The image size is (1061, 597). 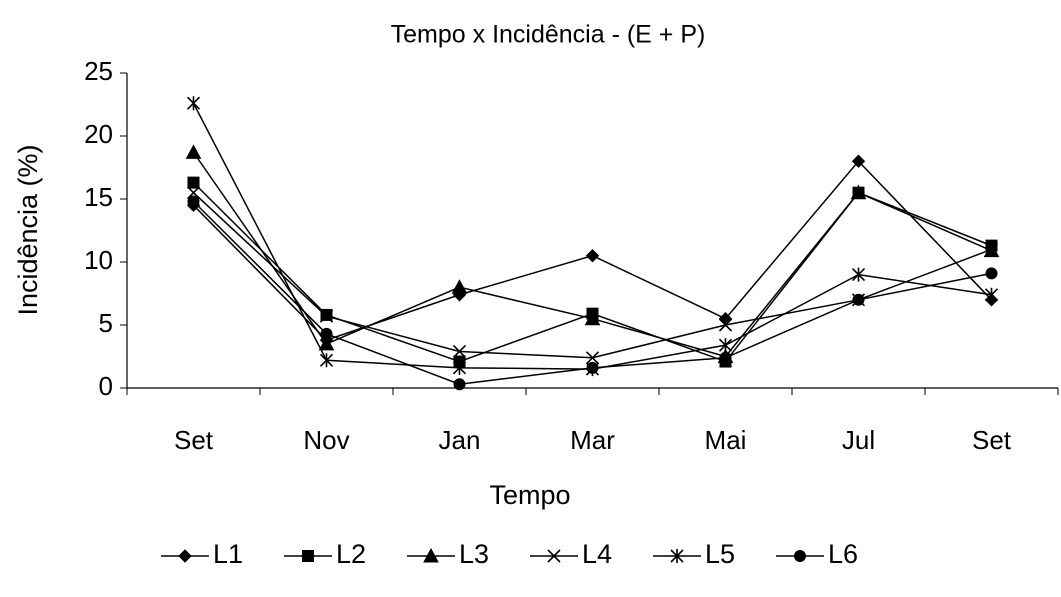 What do you see at coordinates (843, 554) in the screenshot?
I see `legend-label: L6` at bounding box center [843, 554].